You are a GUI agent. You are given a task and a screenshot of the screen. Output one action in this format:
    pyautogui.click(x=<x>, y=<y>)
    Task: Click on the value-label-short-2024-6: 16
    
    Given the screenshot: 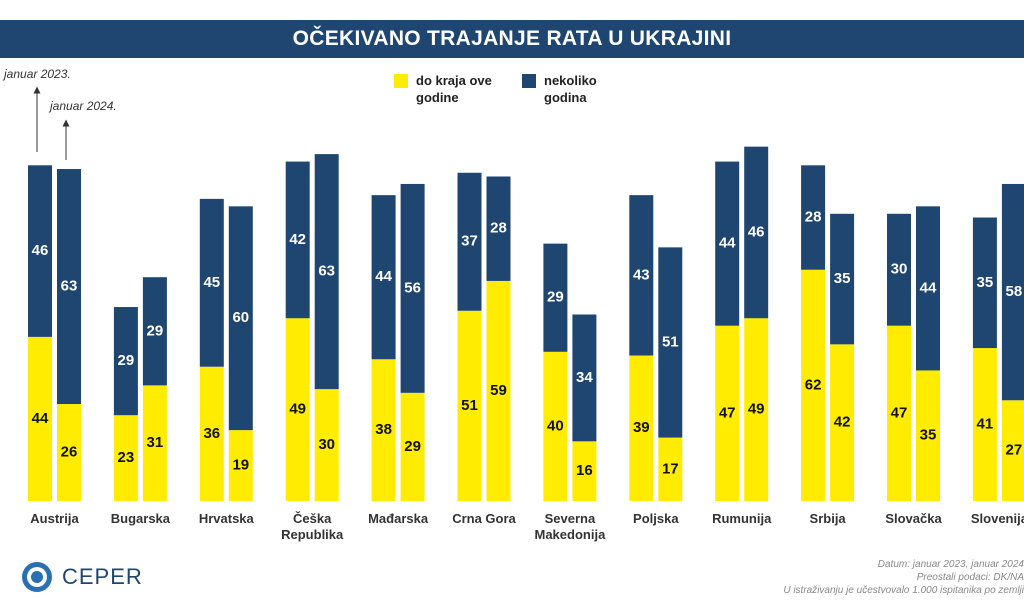 What is the action you would take?
    pyautogui.click(x=584, y=470)
    